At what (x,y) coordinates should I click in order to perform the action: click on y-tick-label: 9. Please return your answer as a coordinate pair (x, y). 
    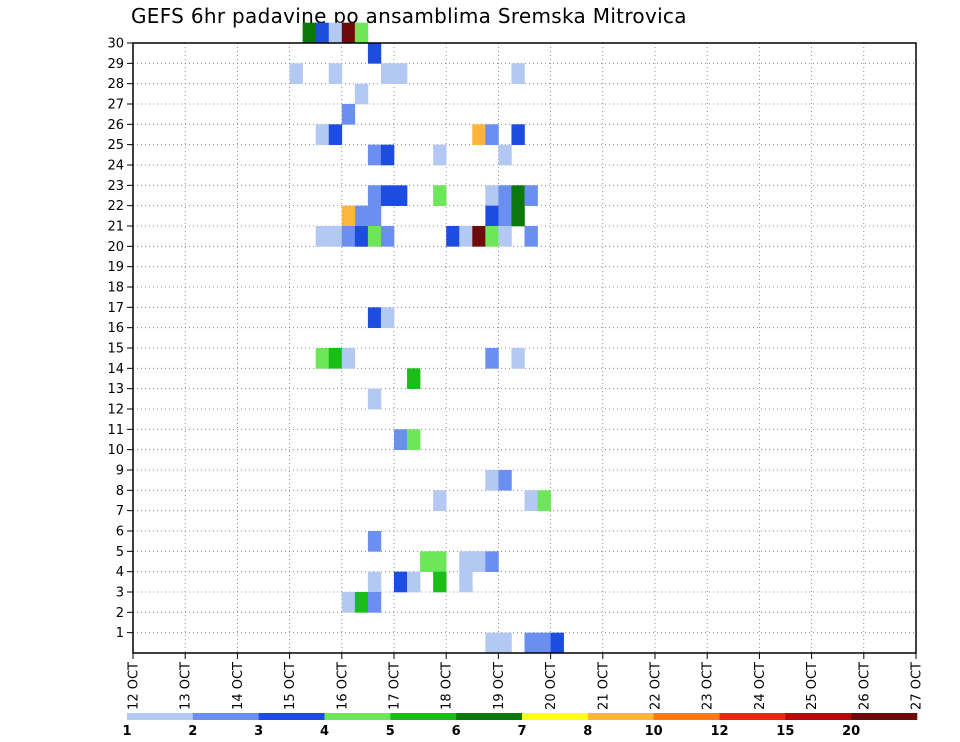
    Looking at the image, I should click on (120, 471).